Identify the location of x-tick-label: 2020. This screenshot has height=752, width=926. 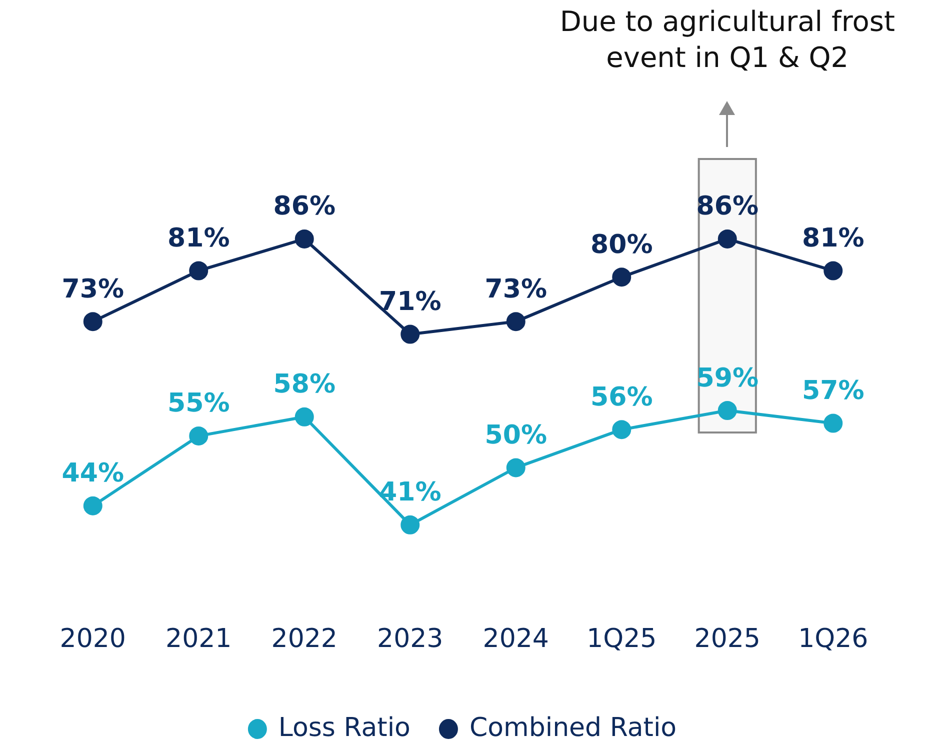
(93, 639).